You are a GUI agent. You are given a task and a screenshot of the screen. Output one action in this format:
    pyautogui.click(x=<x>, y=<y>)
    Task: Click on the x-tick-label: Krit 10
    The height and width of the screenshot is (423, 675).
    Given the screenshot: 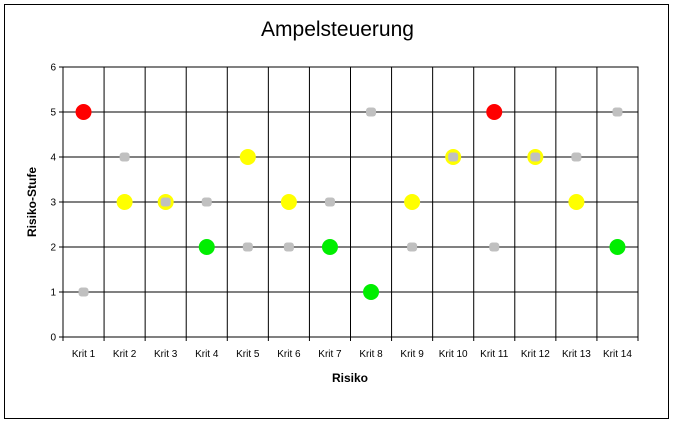 What is the action you would take?
    pyautogui.click(x=453, y=354)
    